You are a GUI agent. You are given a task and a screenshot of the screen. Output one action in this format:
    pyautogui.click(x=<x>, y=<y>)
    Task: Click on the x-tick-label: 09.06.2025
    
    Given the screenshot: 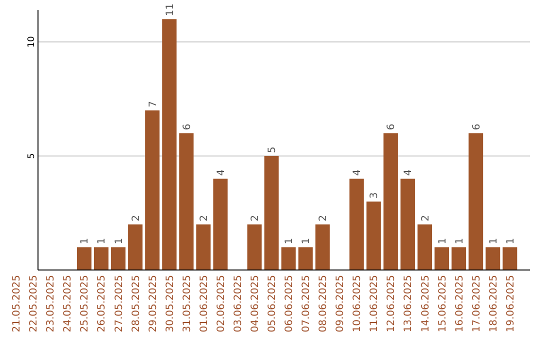 What is the action you would take?
    pyautogui.click(x=340, y=303)
    